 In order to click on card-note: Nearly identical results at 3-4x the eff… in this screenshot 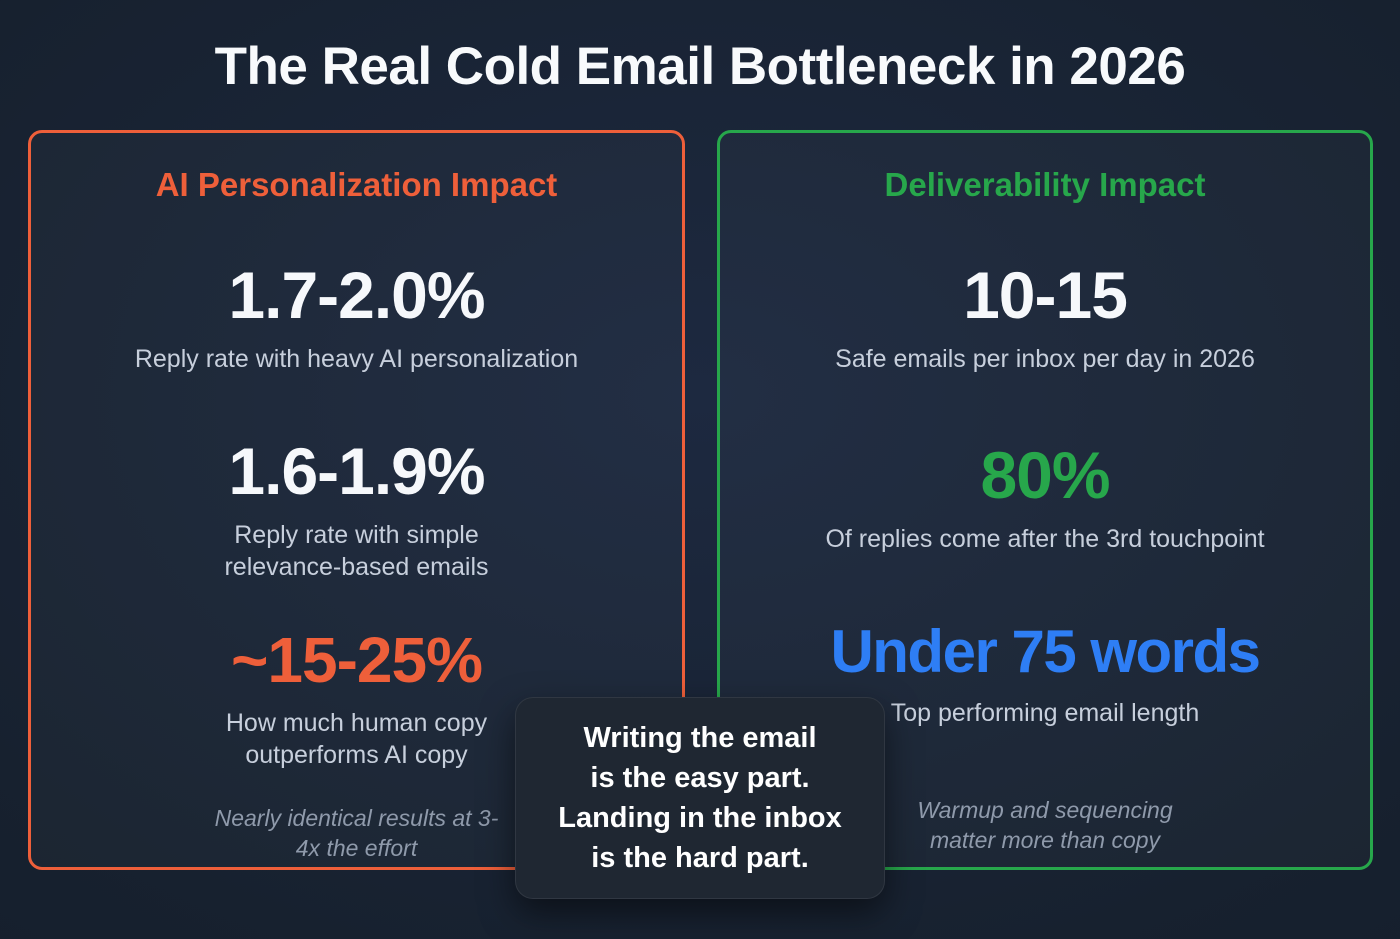, I will do `click(356, 833)`.